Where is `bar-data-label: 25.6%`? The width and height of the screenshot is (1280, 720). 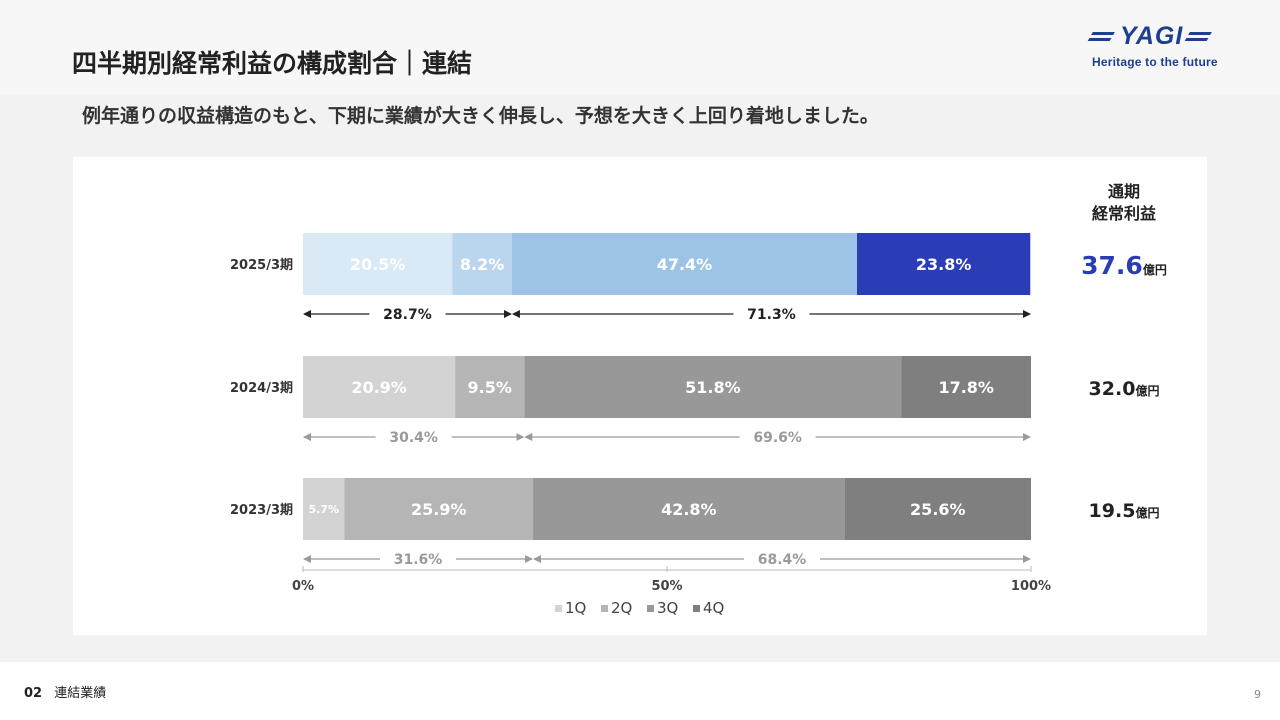 bar-data-label: 25.6% is located at coordinates (938, 509).